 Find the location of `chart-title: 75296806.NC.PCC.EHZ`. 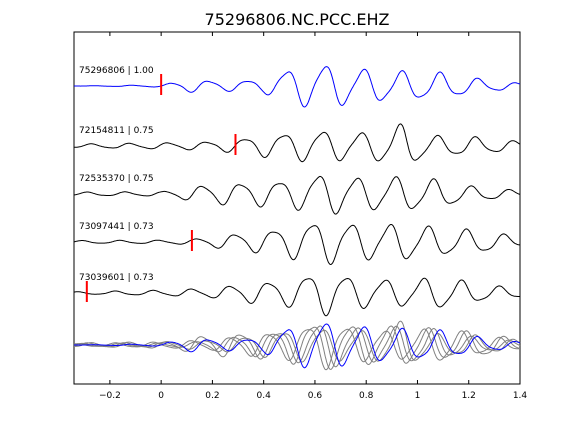

chart-title: 75296806.NC.PCC.EHZ is located at coordinates (297, 19).